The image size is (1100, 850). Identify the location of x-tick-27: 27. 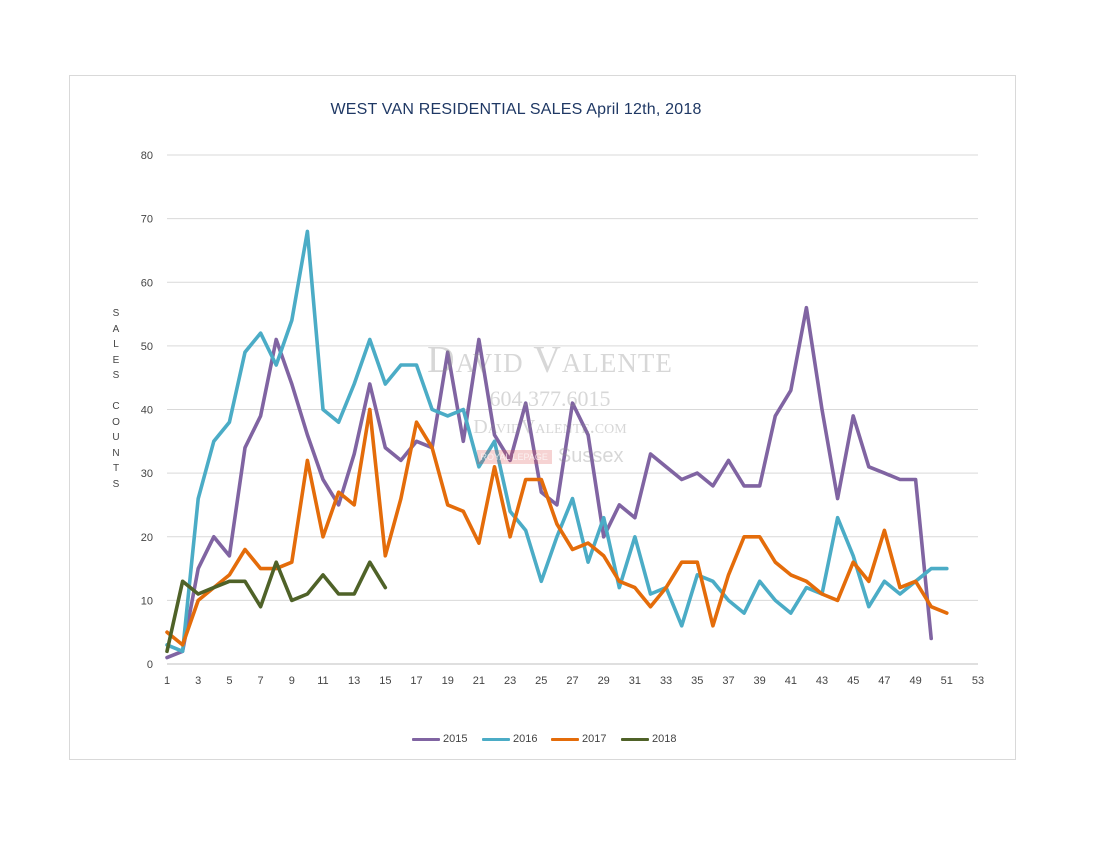
(572, 681).